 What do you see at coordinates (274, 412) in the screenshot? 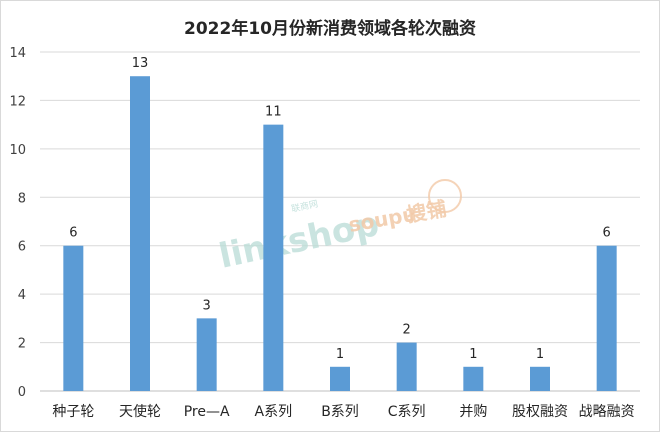
I see `category-label: A系列` at bounding box center [274, 412].